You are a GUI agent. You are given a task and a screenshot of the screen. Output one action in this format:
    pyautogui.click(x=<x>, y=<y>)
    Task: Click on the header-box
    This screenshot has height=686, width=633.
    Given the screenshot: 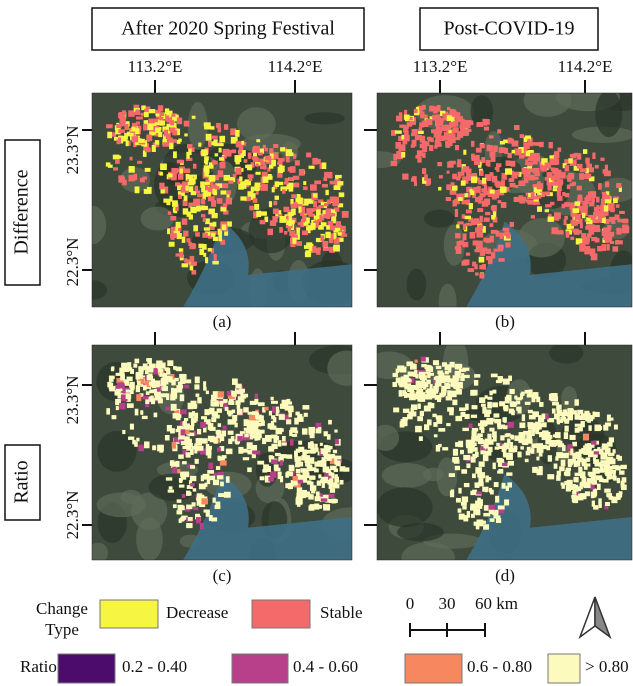 What is the action you would take?
    pyautogui.click(x=228, y=29)
    